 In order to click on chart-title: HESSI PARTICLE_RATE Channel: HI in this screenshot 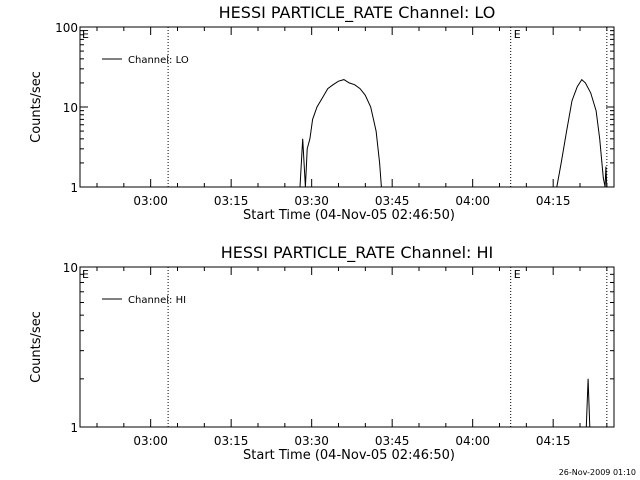, I will do `click(357, 253)`.